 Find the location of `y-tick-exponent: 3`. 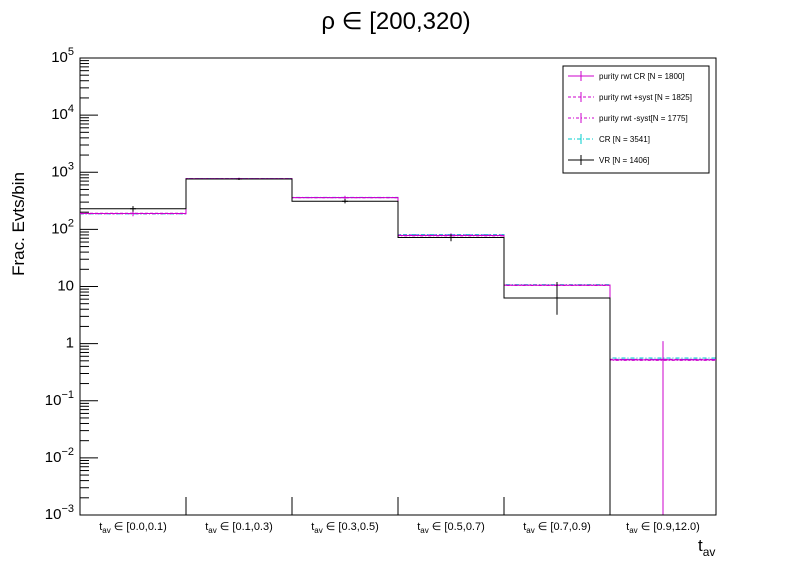

y-tick-exponent: 3 is located at coordinates (71, 166).